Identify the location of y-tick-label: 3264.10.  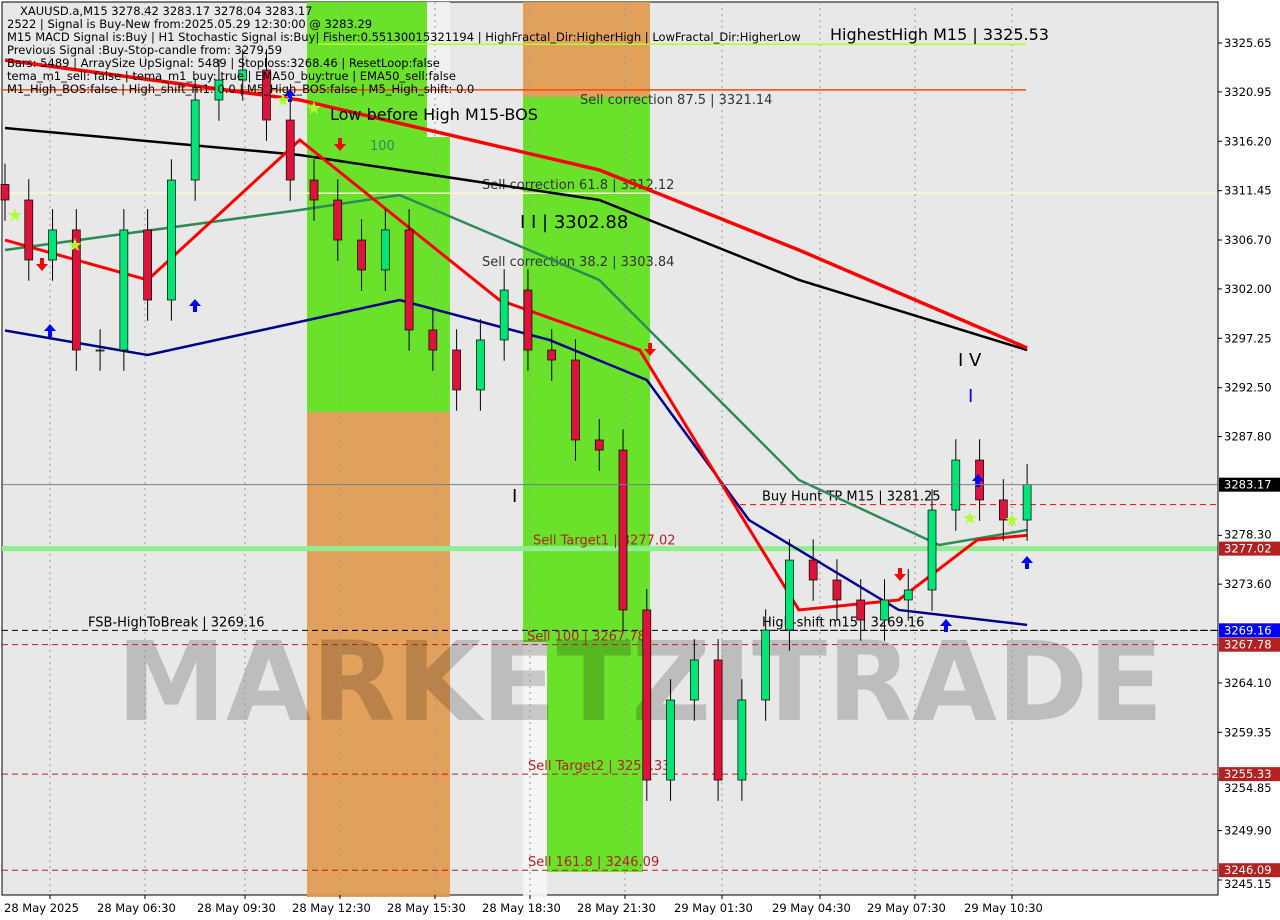
(1248, 683).